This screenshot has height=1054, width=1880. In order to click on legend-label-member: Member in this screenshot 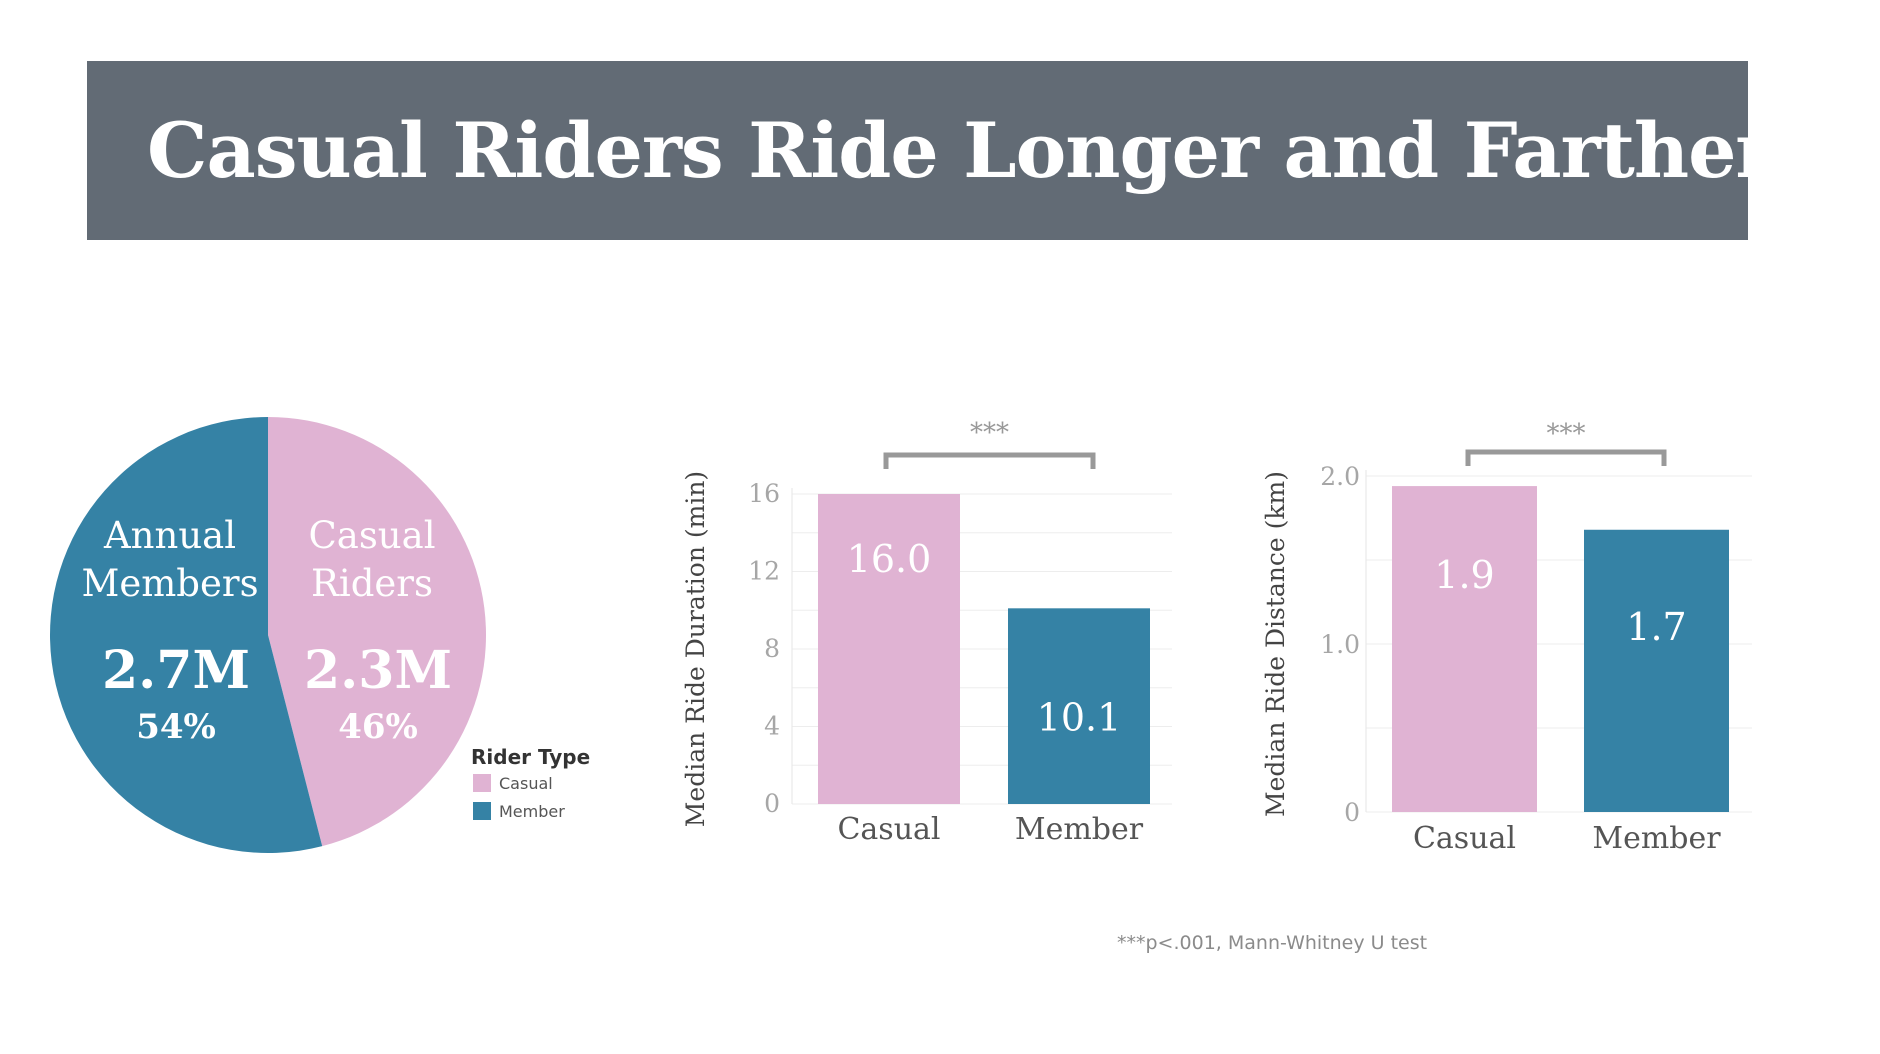, I will do `click(532, 811)`.